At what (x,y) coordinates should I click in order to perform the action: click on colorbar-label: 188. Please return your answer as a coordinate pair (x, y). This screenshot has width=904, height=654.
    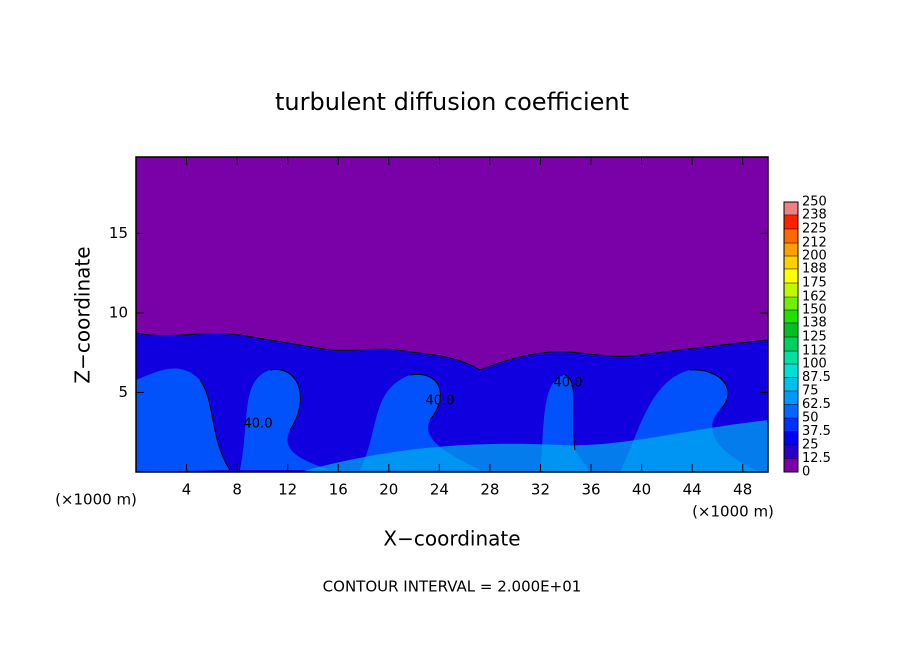
    Looking at the image, I should click on (814, 268).